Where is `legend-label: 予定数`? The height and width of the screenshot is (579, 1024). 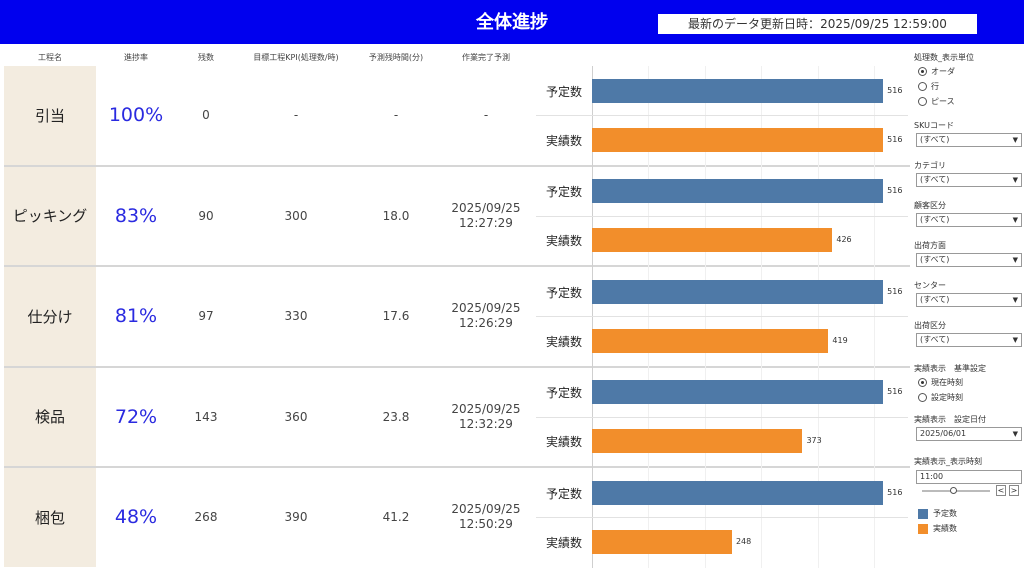 legend-label: 予定数 is located at coordinates (945, 513).